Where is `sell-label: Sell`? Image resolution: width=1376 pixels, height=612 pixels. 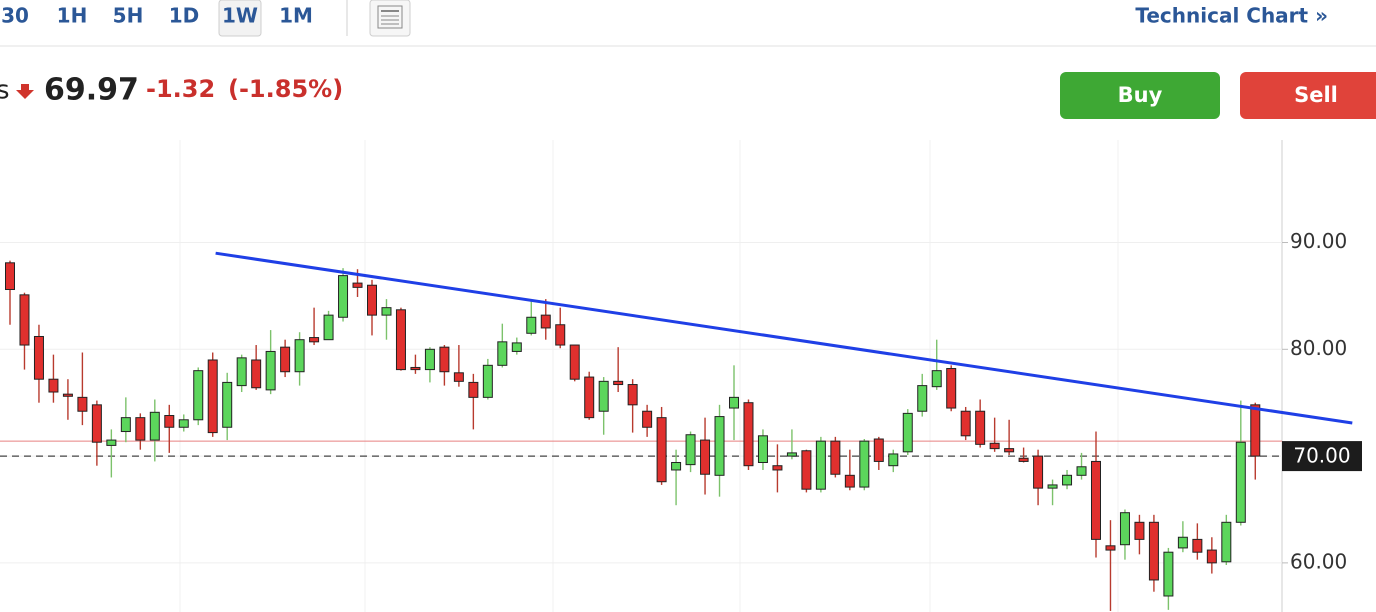
sell-label: Sell is located at coordinates (1316, 95).